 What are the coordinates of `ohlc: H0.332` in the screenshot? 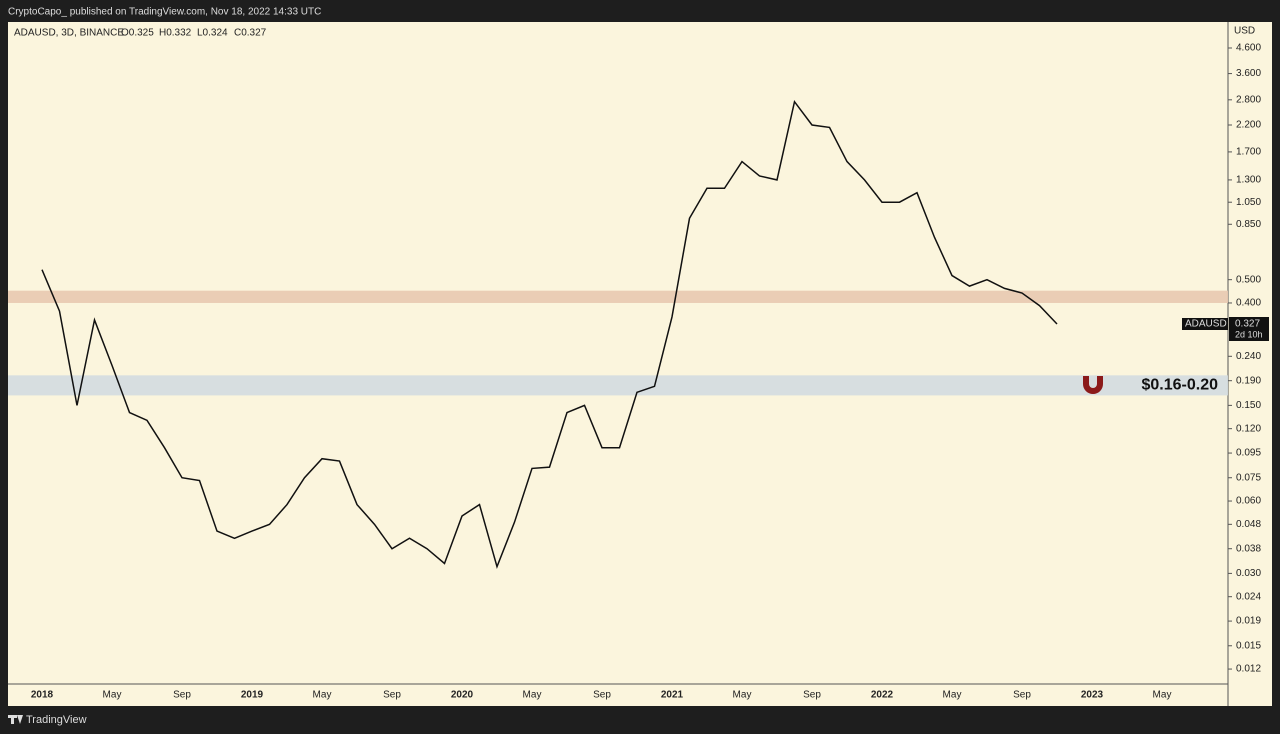 It's located at (175, 33).